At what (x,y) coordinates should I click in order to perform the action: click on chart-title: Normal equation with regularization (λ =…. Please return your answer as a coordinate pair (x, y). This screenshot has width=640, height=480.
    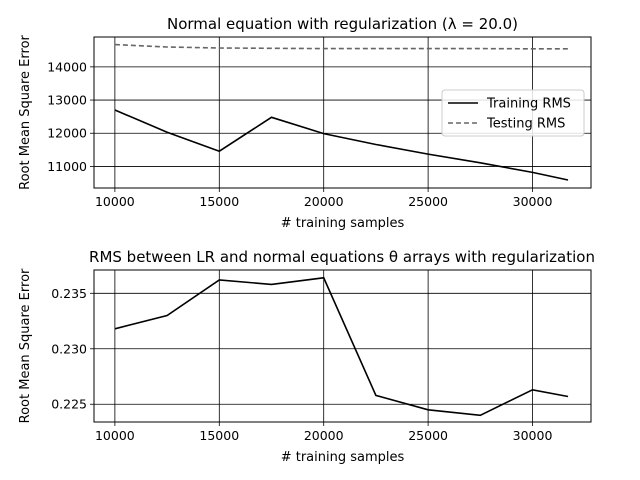
    Looking at the image, I should click on (342, 24).